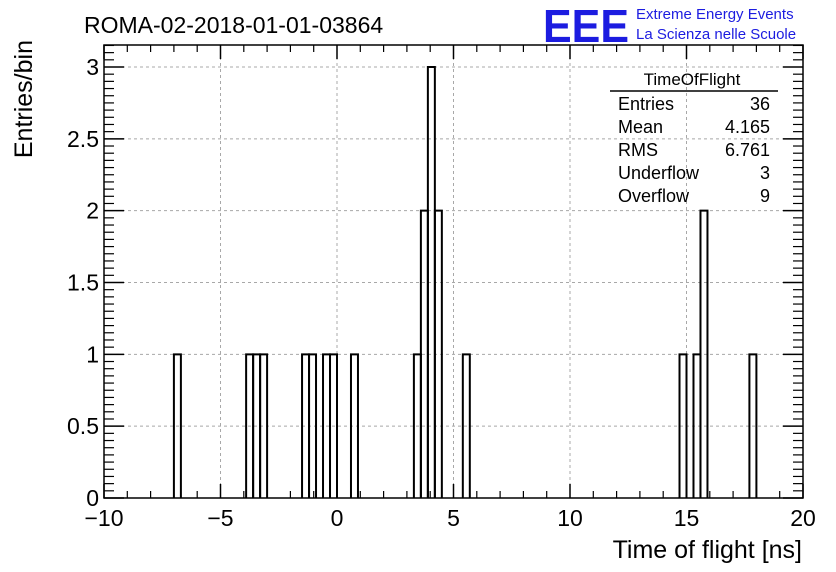 This screenshot has width=836, height=572. Describe the element at coordinates (707, 550) in the screenshot. I see `x-axis-label: Time of flight [ns]` at that location.